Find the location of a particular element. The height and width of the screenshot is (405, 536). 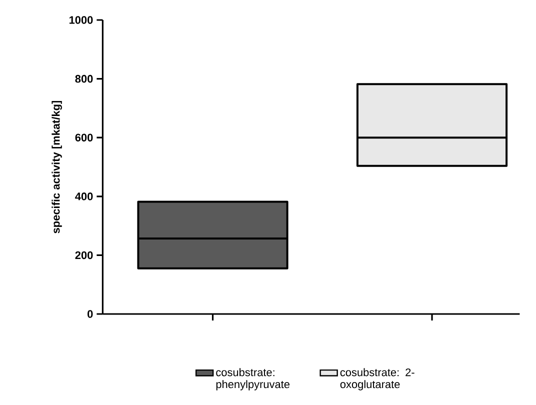

y-tick-label: 200 is located at coordinates (84, 255).